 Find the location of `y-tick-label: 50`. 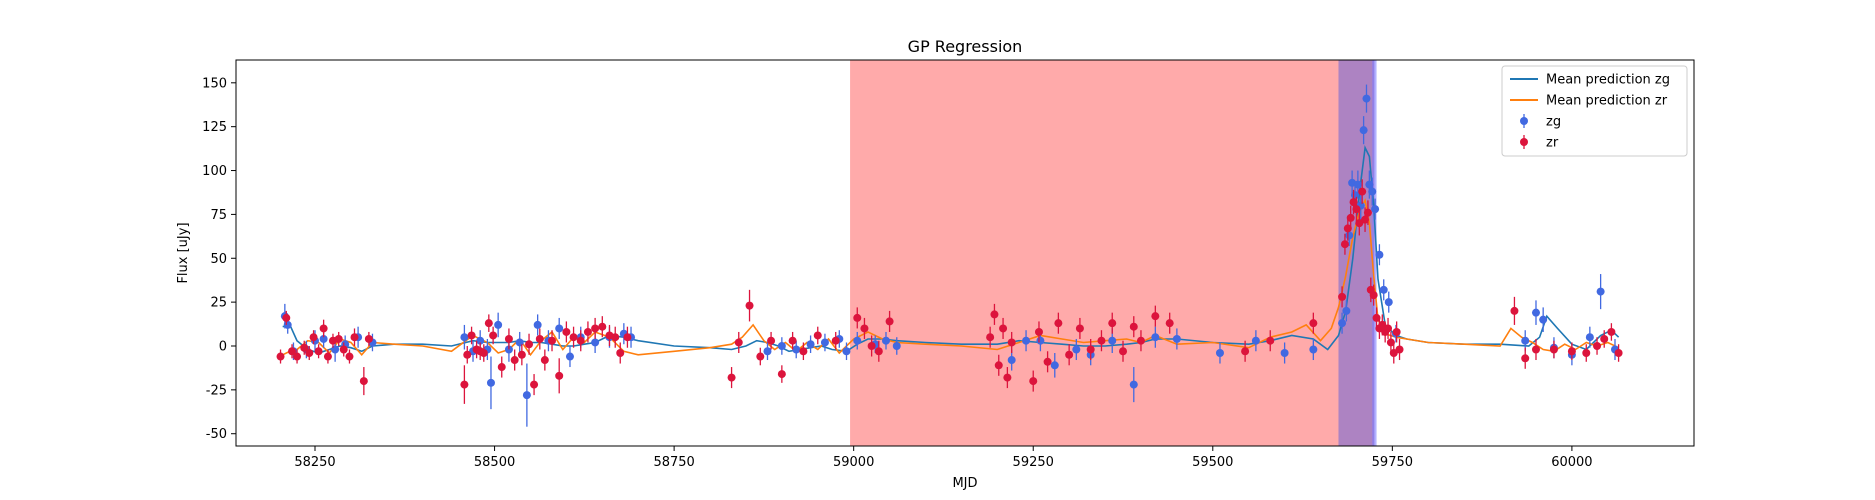

y-tick-label: 50 is located at coordinates (218, 259).